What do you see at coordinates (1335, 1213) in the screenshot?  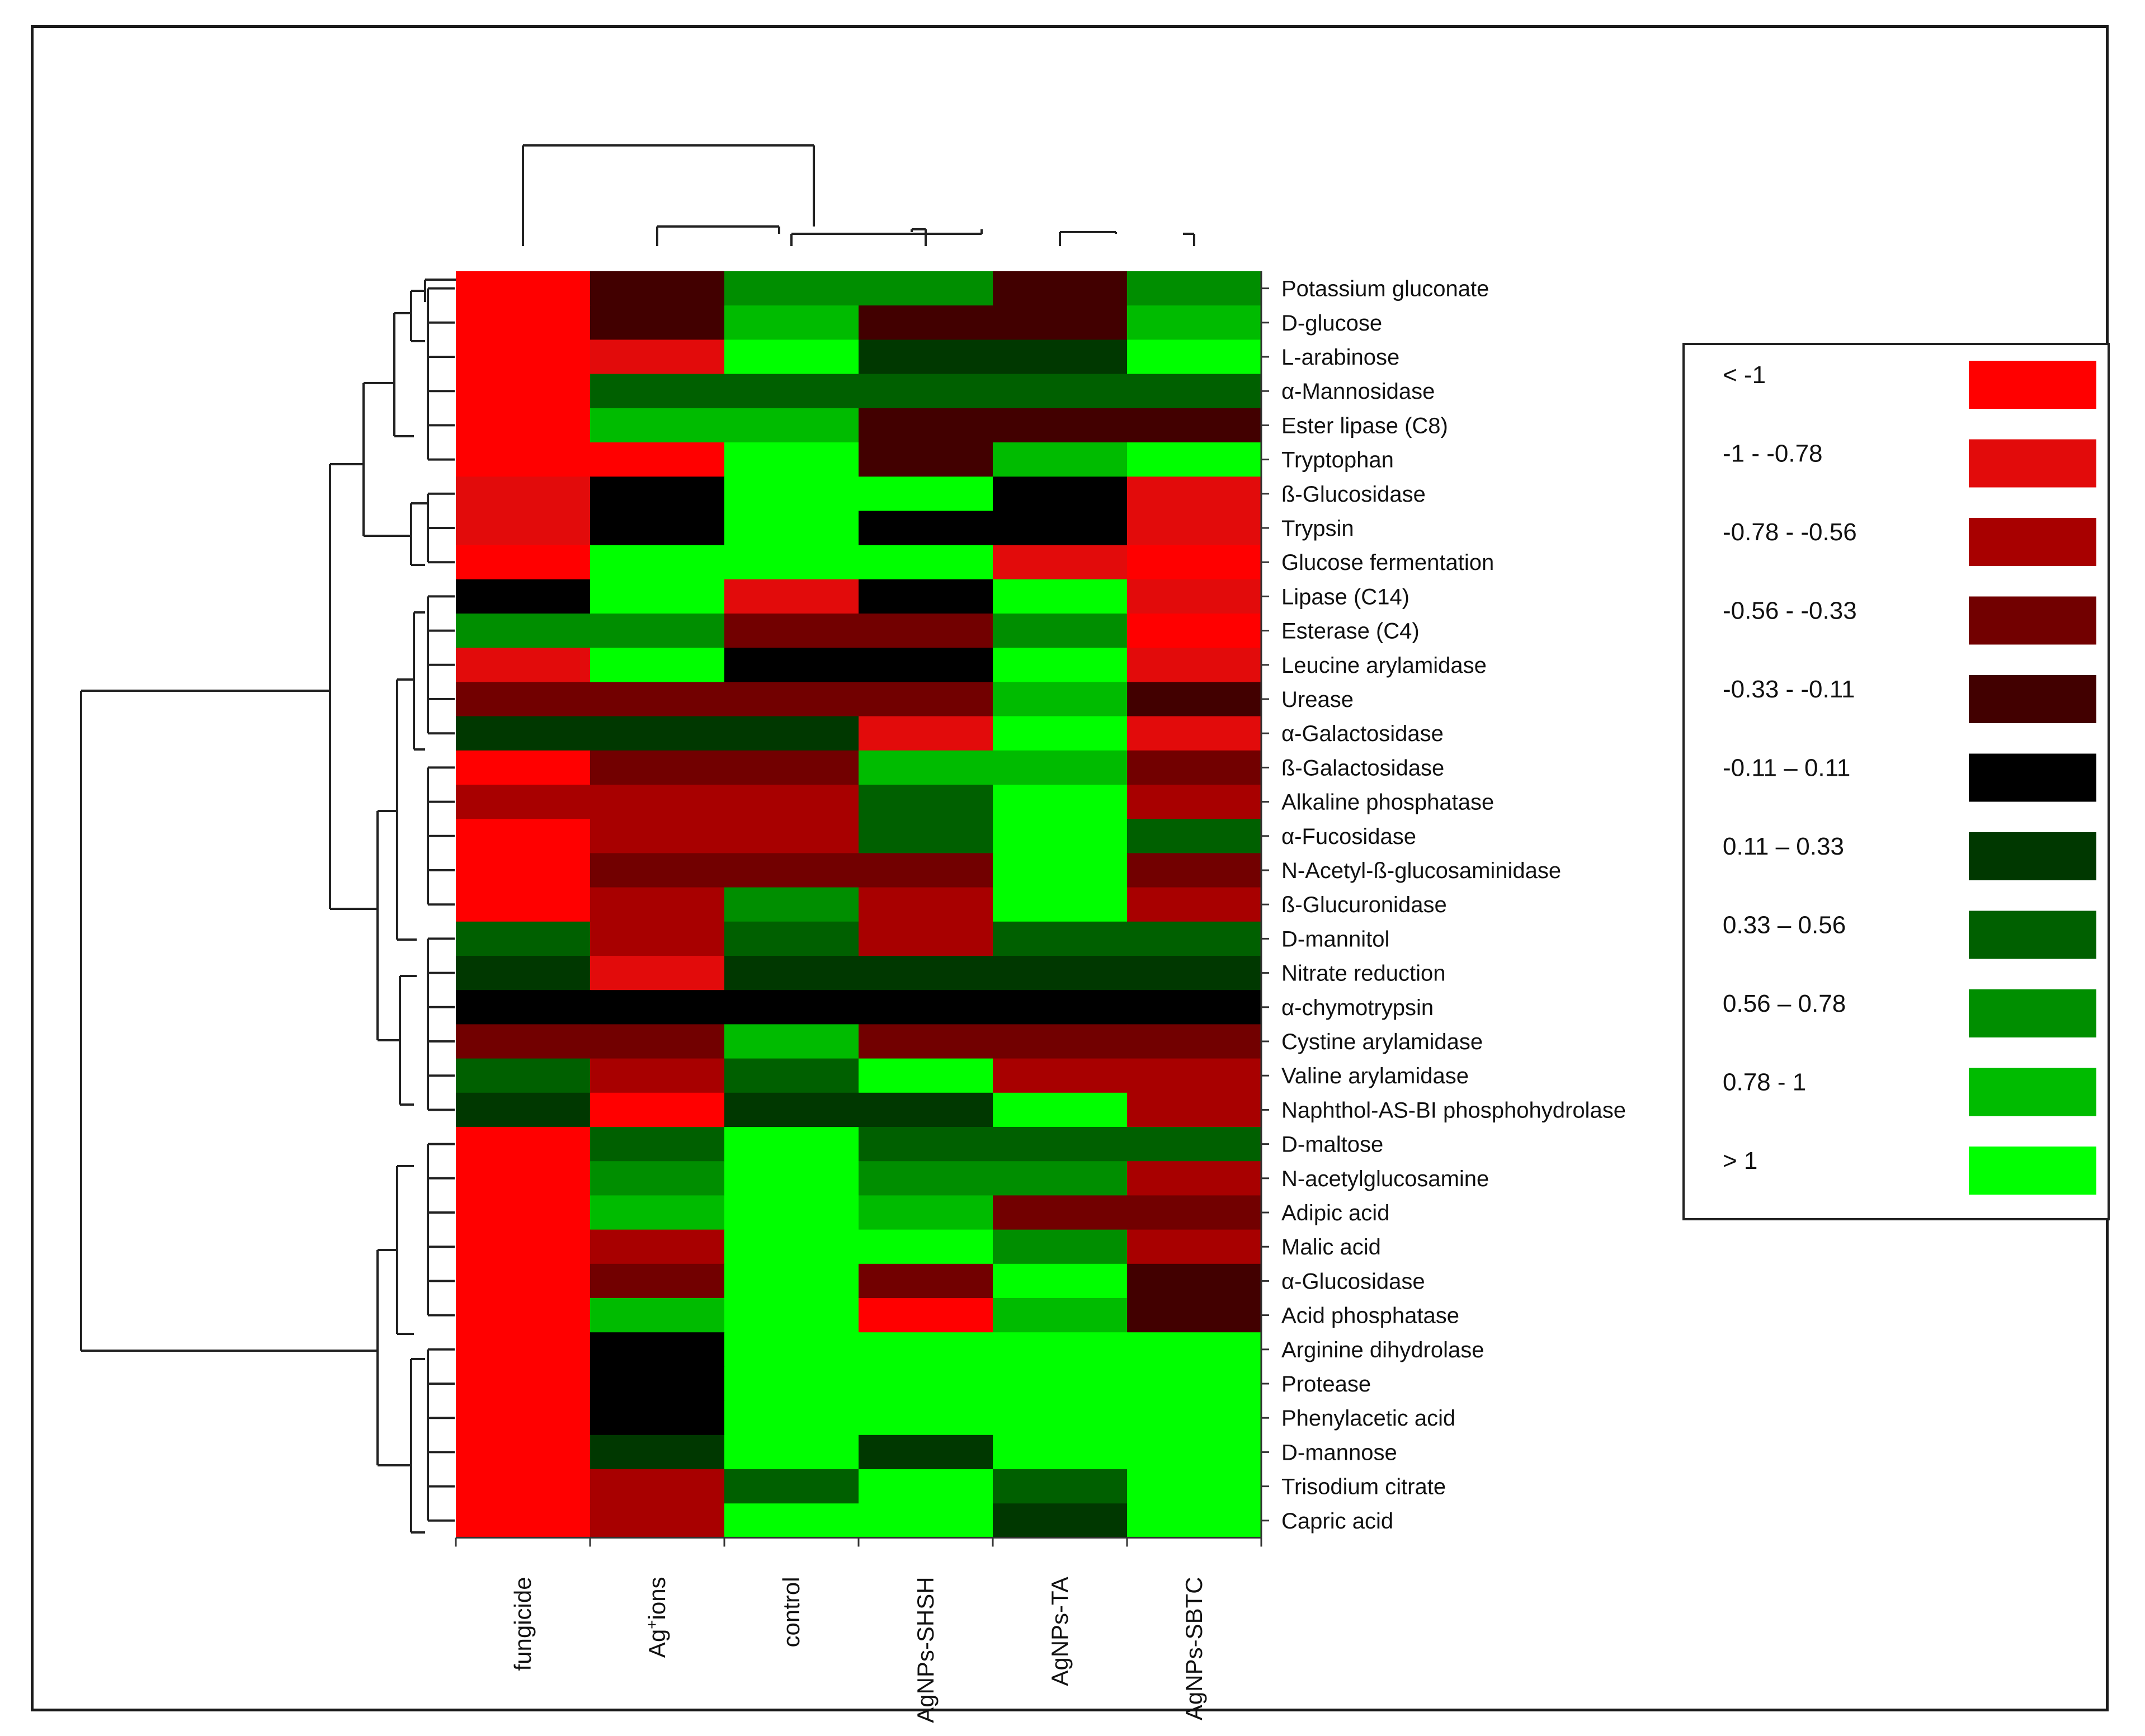 I see `row-label: Adipic acid` at bounding box center [1335, 1213].